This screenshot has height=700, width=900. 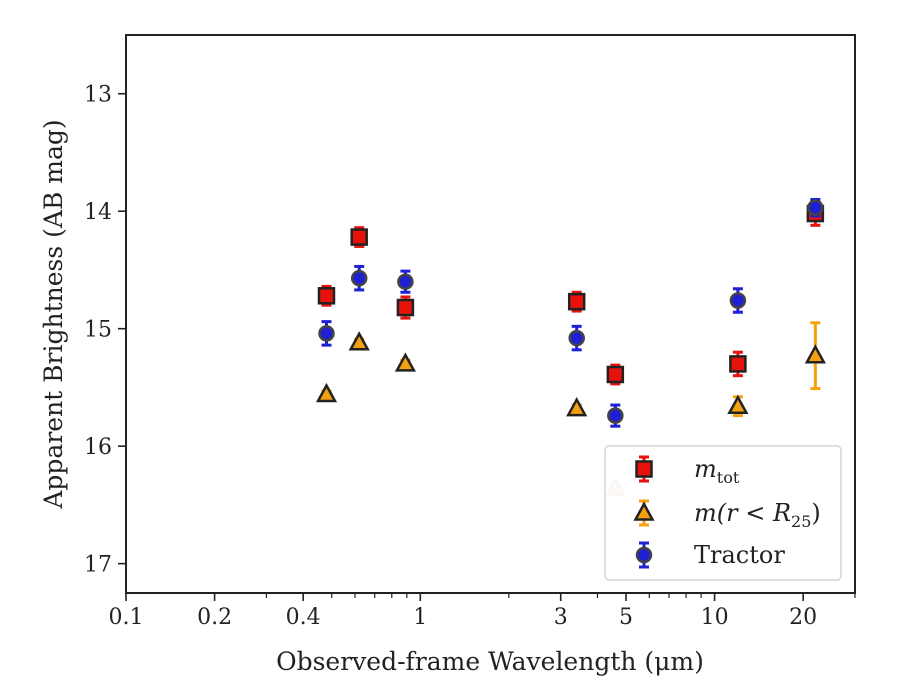 What do you see at coordinates (715, 617) in the screenshot?
I see `x-tick-label-6: 10` at bounding box center [715, 617].